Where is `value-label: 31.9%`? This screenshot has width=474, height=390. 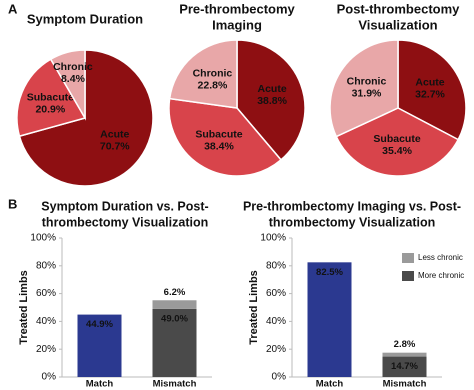 value-label: 31.9% is located at coordinates (367, 94).